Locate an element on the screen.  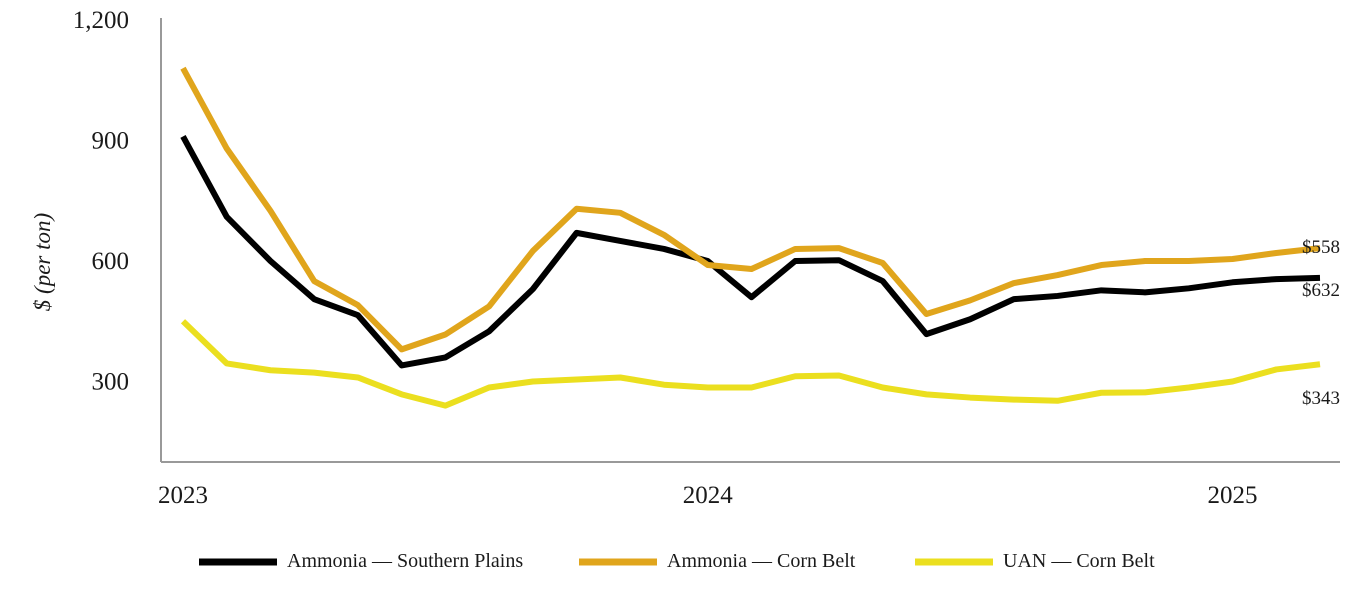
y-tick-label: 300 is located at coordinates (111, 382).